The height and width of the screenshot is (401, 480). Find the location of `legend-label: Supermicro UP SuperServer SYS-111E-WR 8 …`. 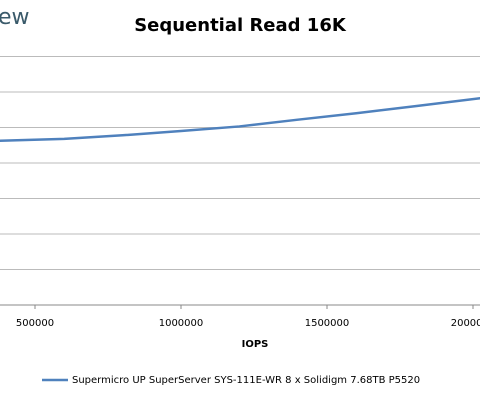

legend-label: Supermicro UP SuperServer SYS-111E-WR 8 … is located at coordinates (246, 380).